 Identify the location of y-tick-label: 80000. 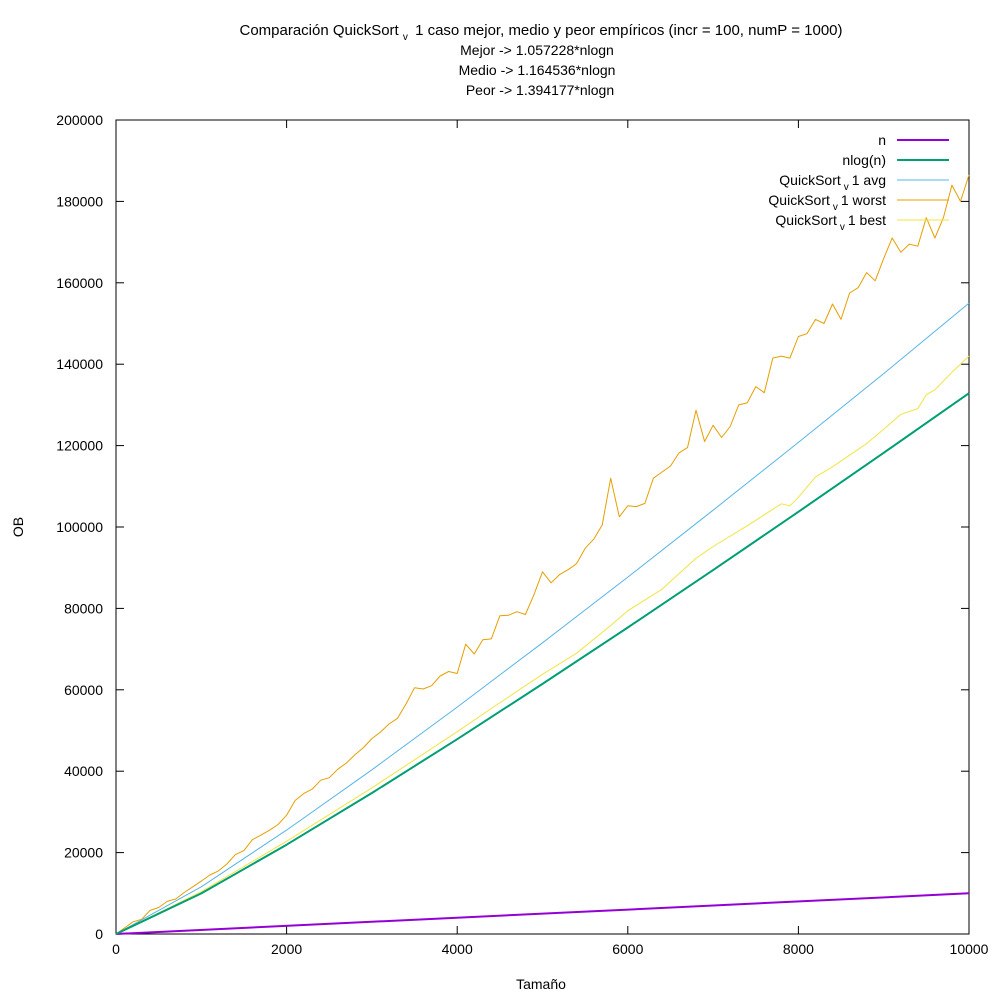
(83, 608).